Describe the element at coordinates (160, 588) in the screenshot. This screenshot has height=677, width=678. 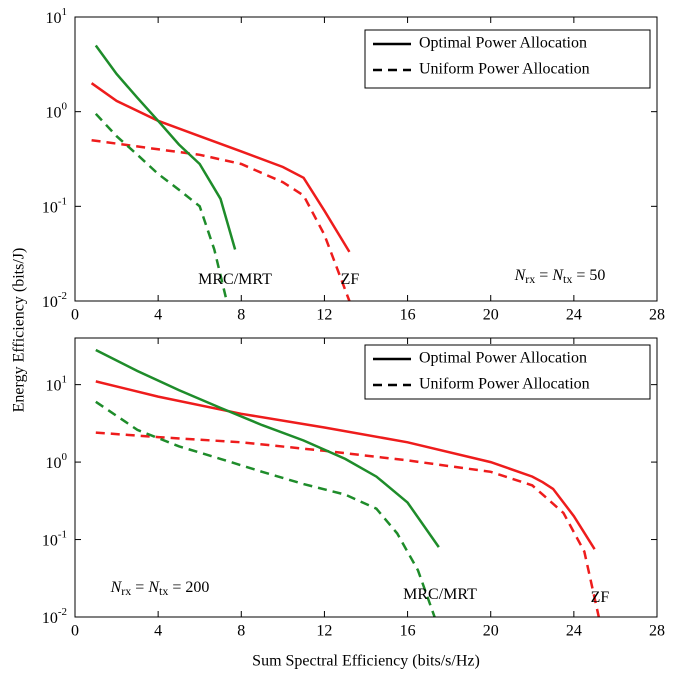
I see `annotation: Nrx = Ntx = 200` at that location.